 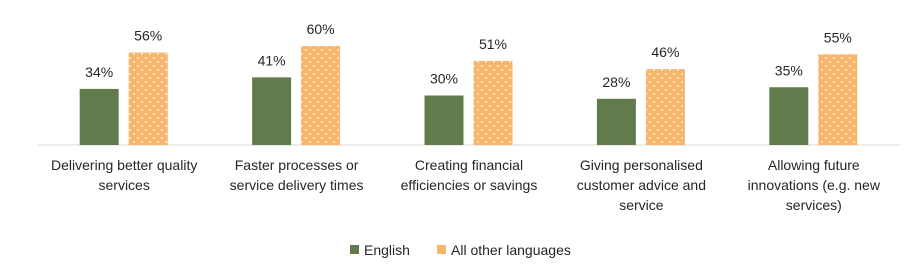 I want to click on legend-label: All other languages, so click(x=511, y=250).